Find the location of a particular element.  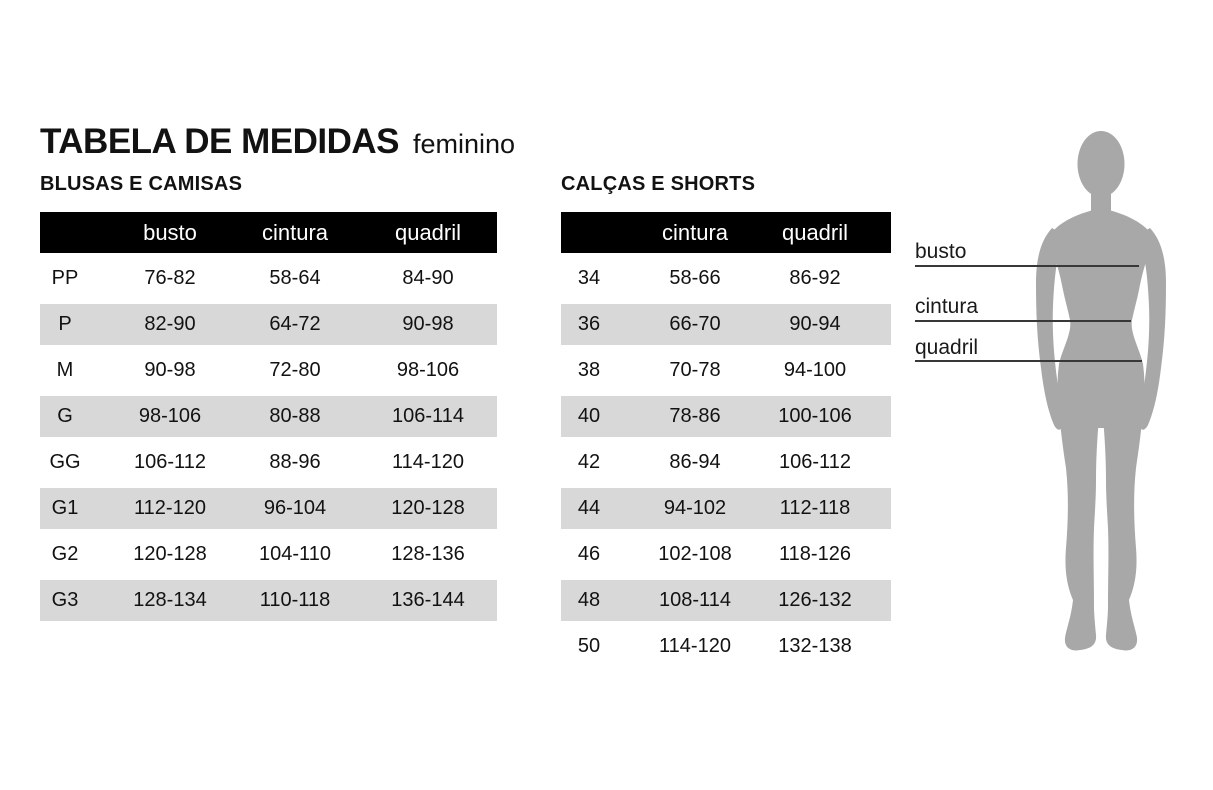

cell: 100-106 is located at coordinates (815, 416).